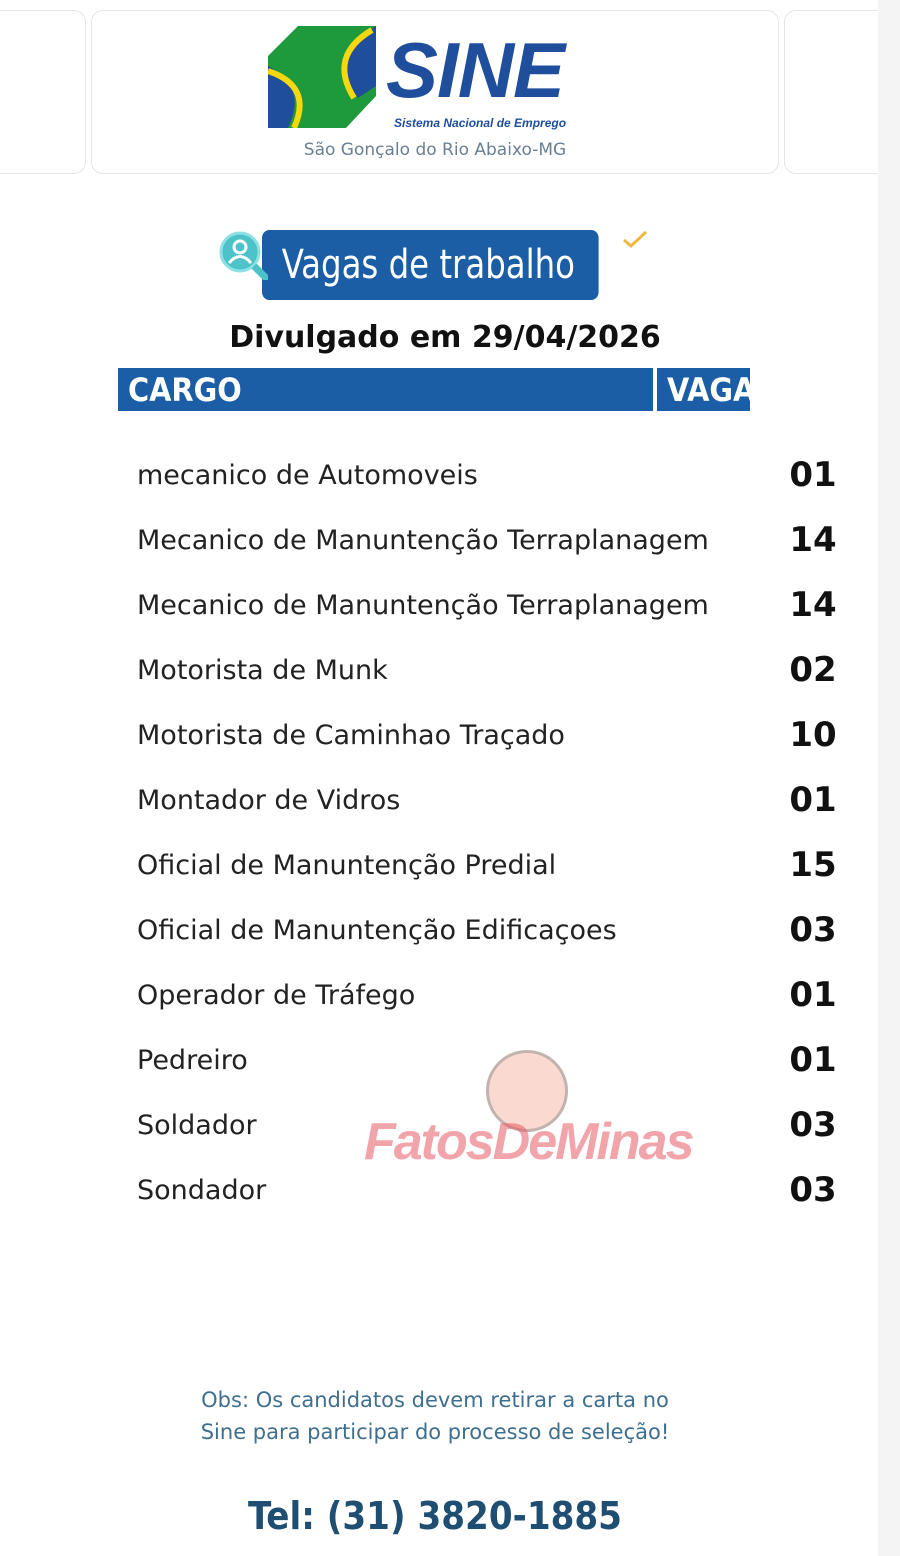  Describe the element at coordinates (269, 800) in the screenshot. I see `cargo-cell: Montador de Vidros` at that location.